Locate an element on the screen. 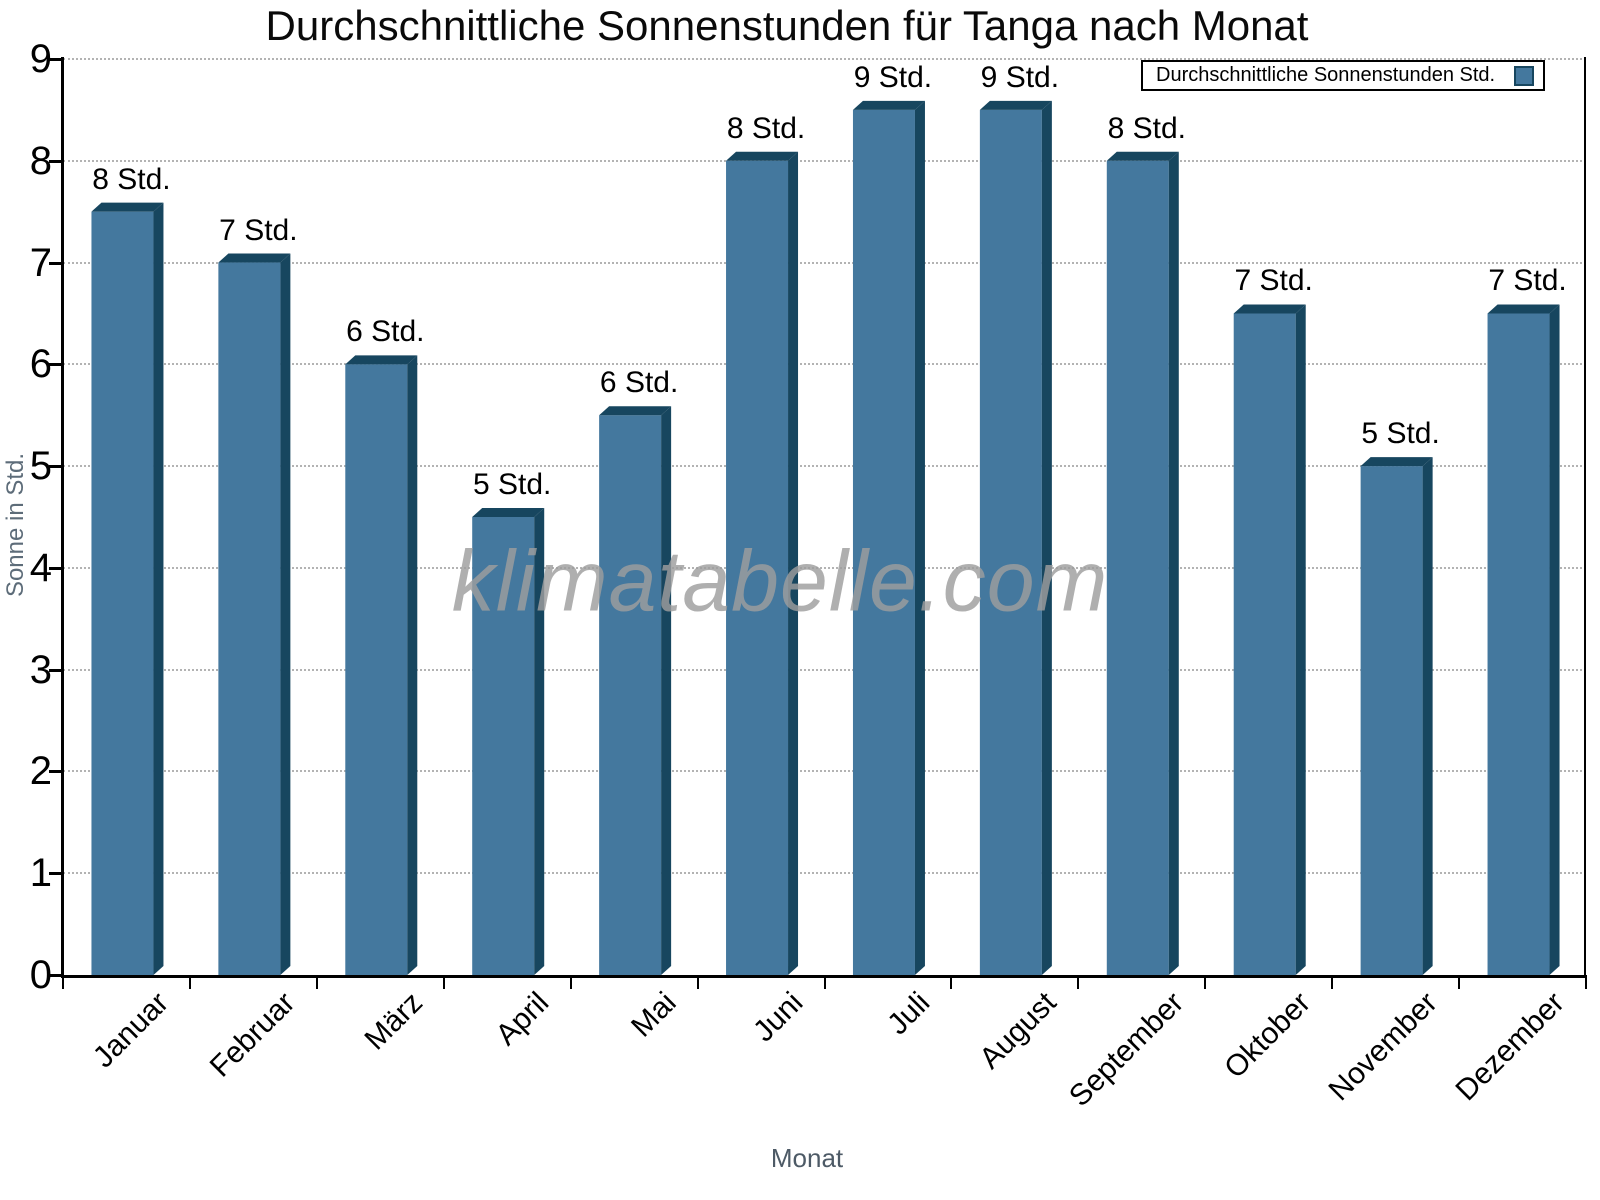 This screenshot has width=1600, height=1200. bar-mai is located at coordinates (635, 690).